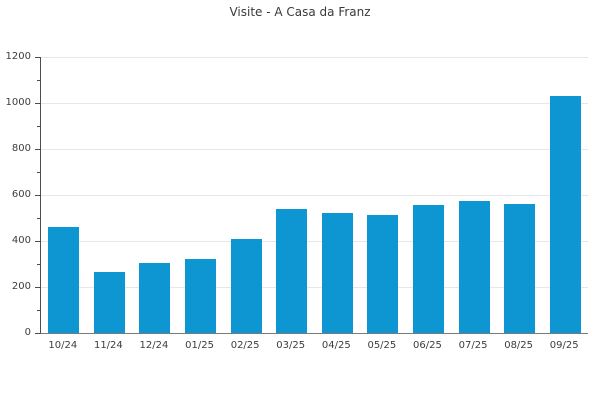 The image size is (600, 400). I want to click on x-axis-label: 09/25, so click(564, 345).